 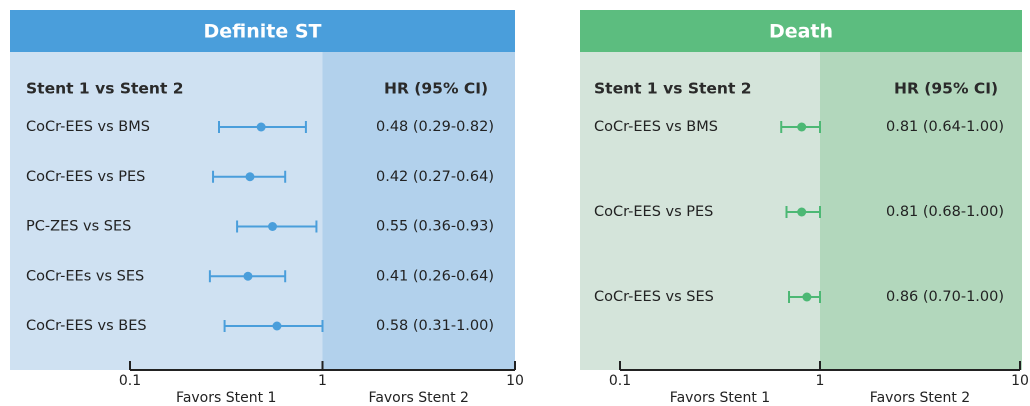 I want to click on hr-label: 0.81 (0.68-1.00), so click(x=945, y=212).